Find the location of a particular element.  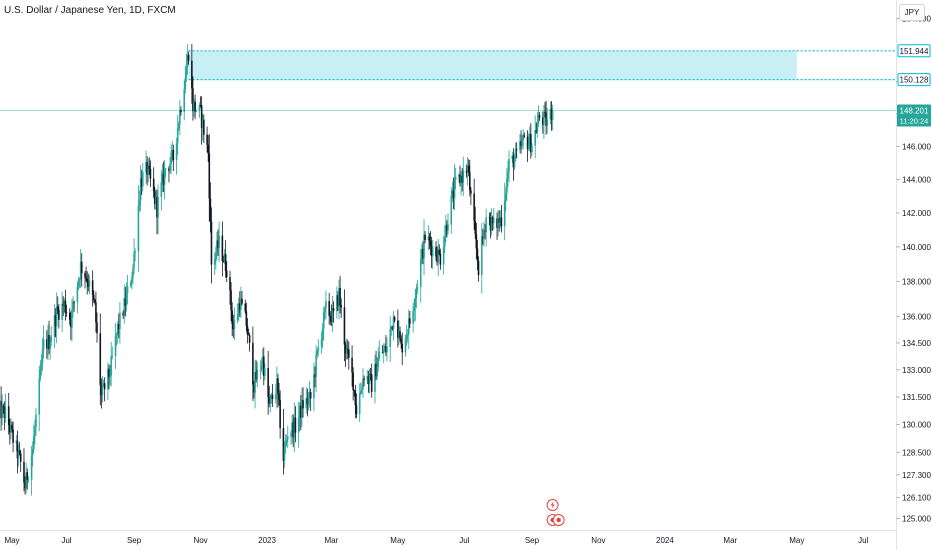

resistance-zone is located at coordinates (542, 65).